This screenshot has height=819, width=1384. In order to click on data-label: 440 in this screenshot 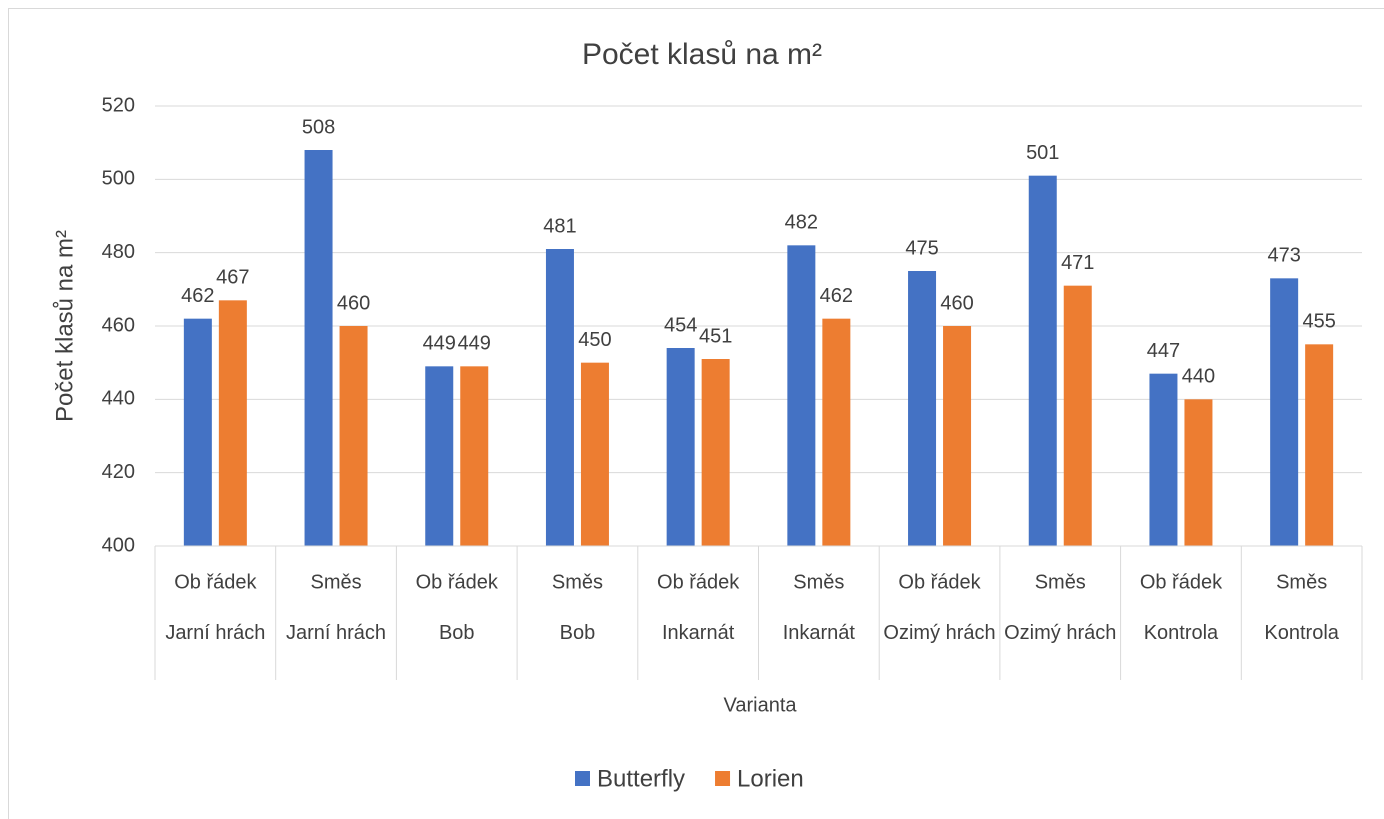, I will do `click(1198, 377)`.